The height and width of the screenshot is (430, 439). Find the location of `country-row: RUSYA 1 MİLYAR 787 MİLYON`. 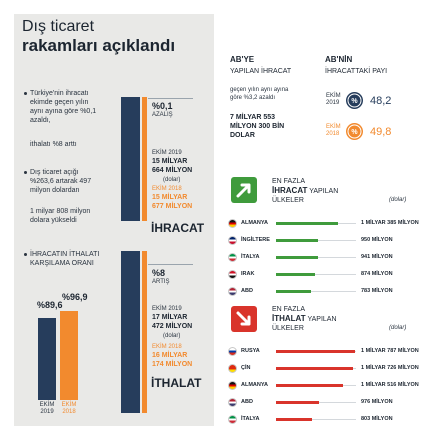

country-row: RUSYA 1 MİLYAR 787 MİLYON is located at coordinates (328, 352).